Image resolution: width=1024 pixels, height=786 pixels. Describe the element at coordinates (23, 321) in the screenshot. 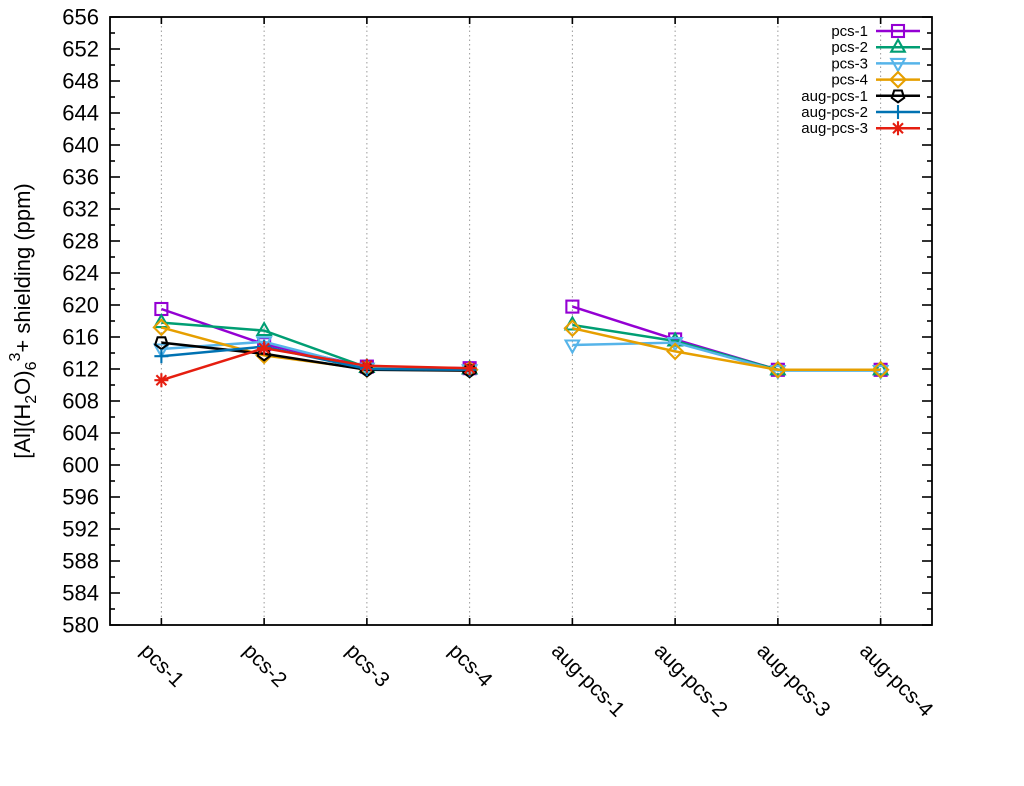

I see `y-axis-title: [Al](H2O)63+ shielding (ppm)` at that location.